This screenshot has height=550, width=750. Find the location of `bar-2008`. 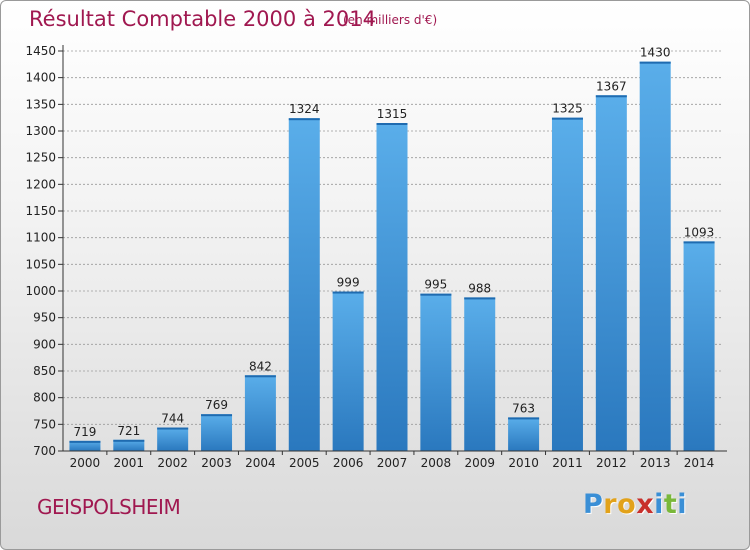

bar-2008 is located at coordinates (436, 372).